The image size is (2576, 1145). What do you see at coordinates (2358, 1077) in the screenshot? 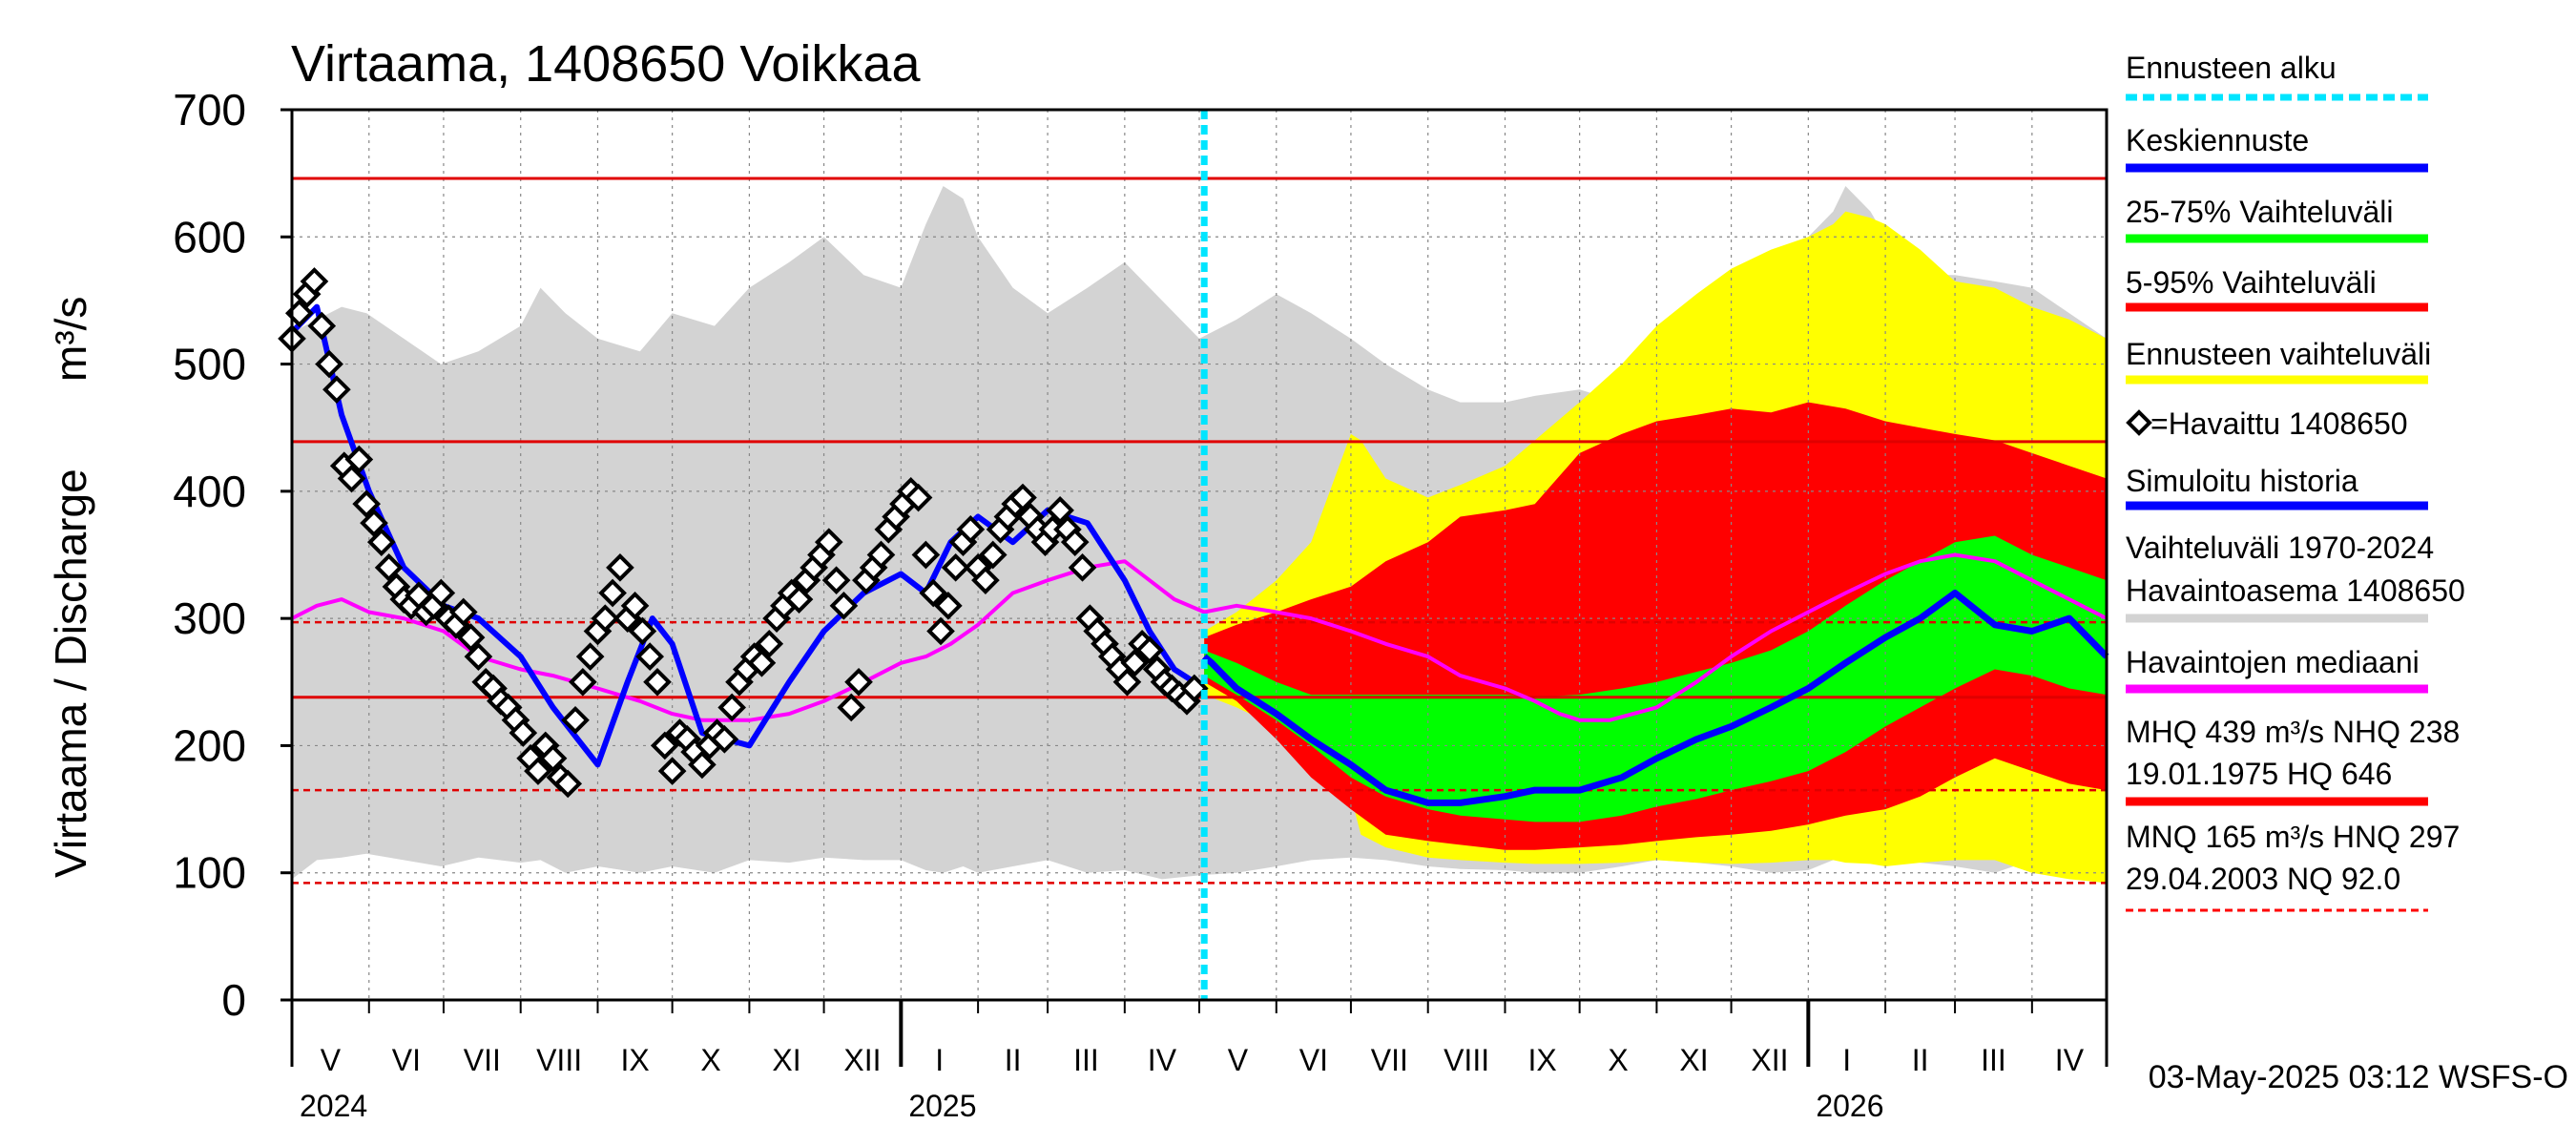
I see `footer-timestamp: 03-May-2025 03:12 WSFS-O` at bounding box center [2358, 1077].